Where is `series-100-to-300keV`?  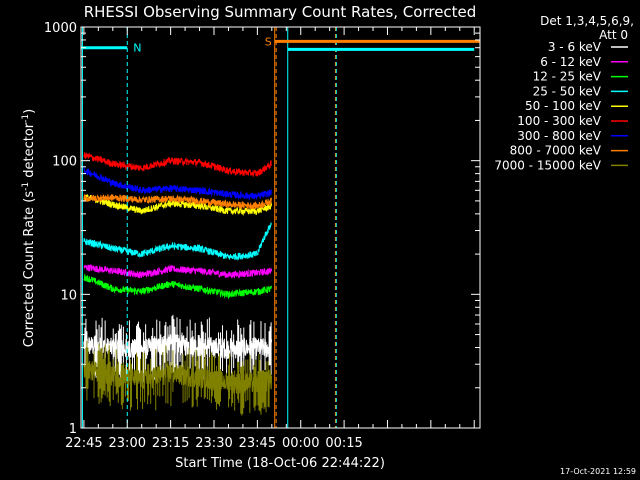
series-100-to-300keV is located at coordinates (177, 164).